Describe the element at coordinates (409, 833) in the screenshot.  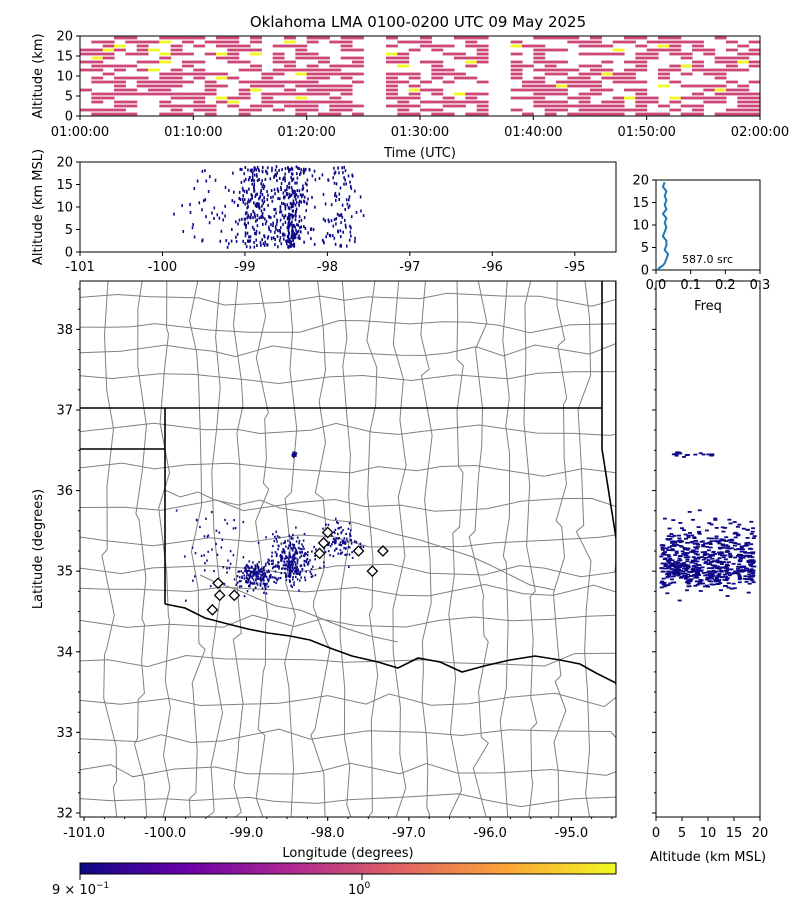
I see `plan-view-xtick-label: -97.0` at that location.